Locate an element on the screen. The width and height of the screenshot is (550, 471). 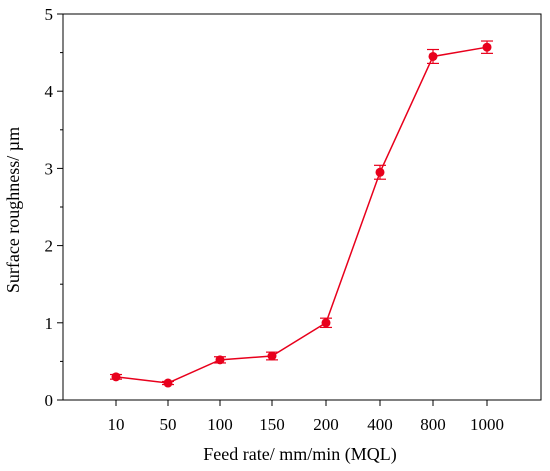
x-tick-label: 50 is located at coordinates (168, 424).